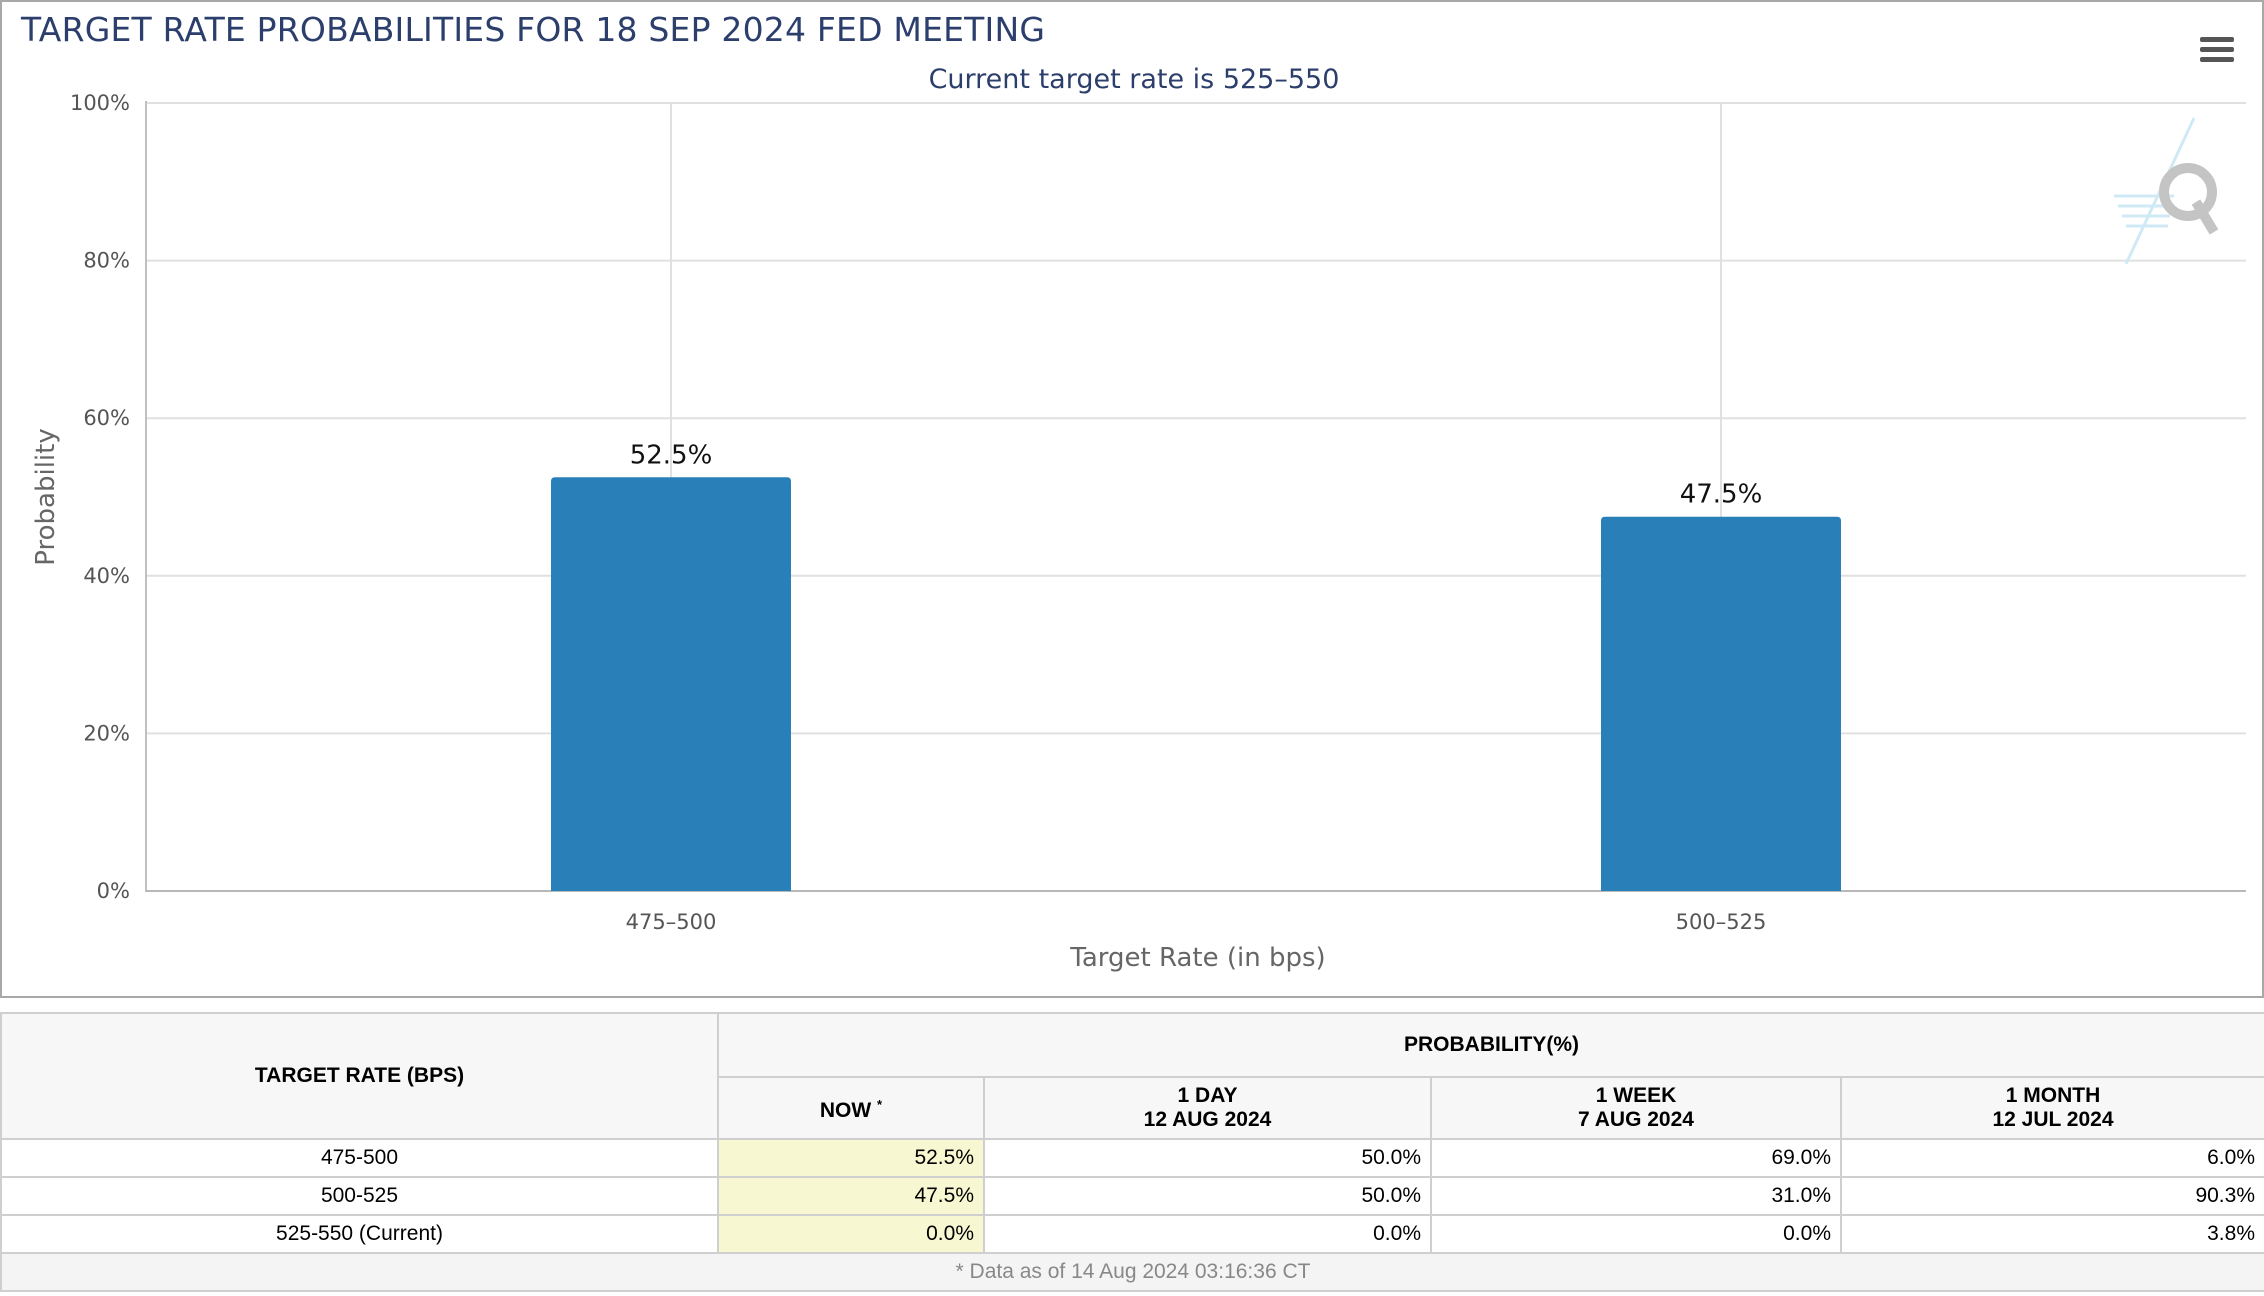  Describe the element at coordinates (1207, 1095) in the screenshot. I see `one-day-label: 1 DAY` at that location.